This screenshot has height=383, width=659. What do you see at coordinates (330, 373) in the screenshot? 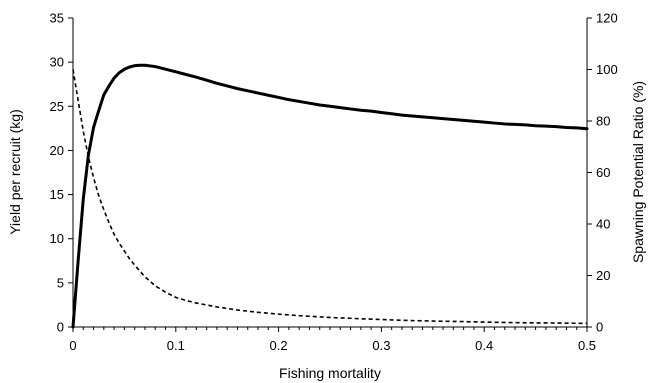
I see `x-axis-title: Fishing mortality` at bounding box center [330, 373].